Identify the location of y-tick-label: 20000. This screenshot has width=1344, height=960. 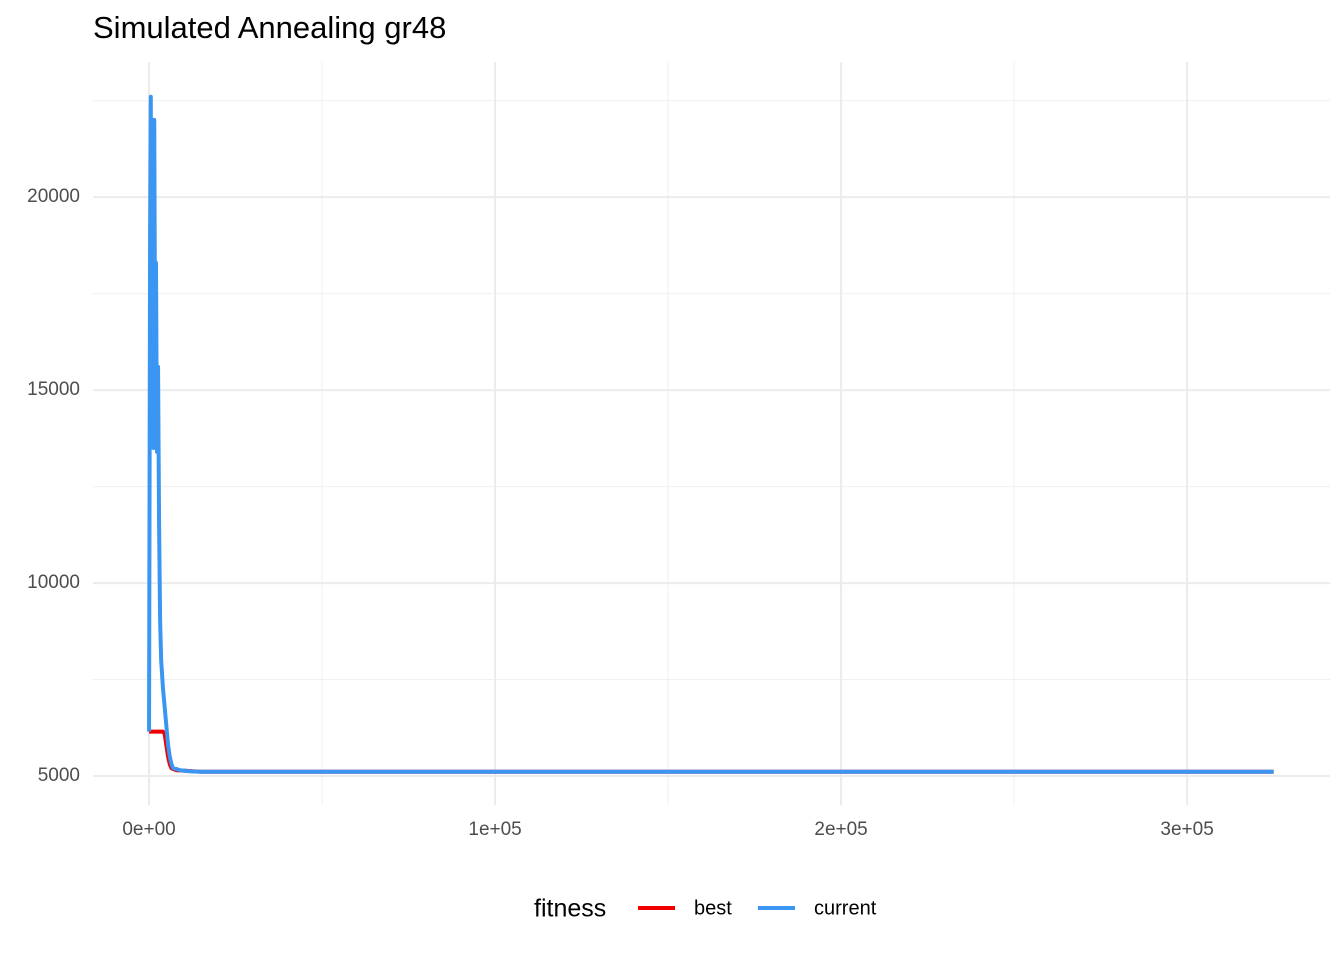
(53, 196).